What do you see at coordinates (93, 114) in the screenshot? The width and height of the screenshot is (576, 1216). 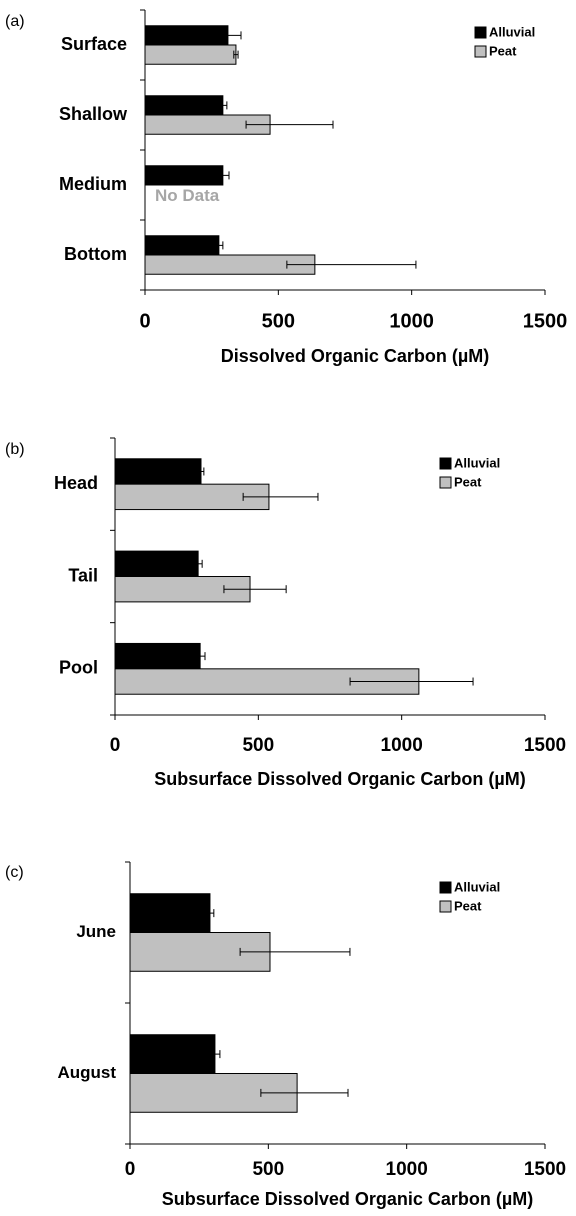 I see `category-label: Shallow` at bounding box center [93, 114].